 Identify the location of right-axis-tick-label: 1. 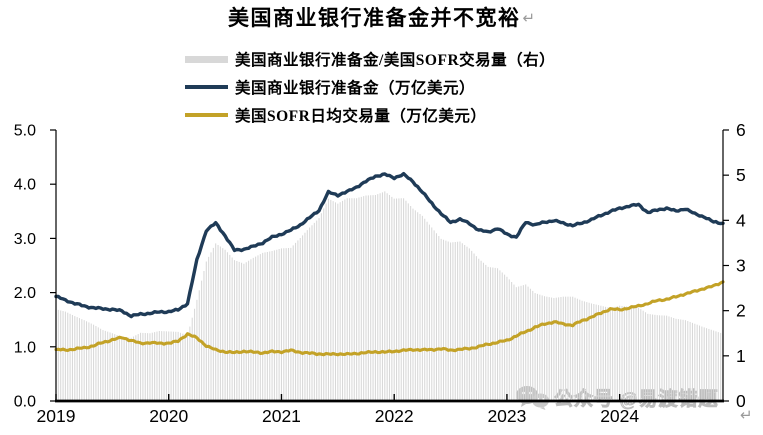
(741, 356).